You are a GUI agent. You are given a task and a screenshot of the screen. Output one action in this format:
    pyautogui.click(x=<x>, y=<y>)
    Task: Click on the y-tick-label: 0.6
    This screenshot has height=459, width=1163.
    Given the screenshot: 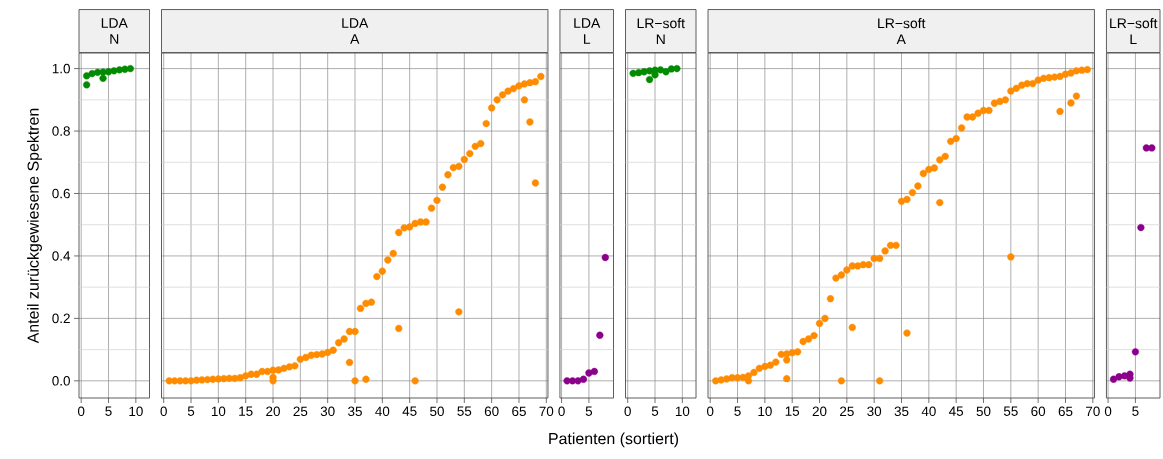 What is the action you would take?
    pyautogui.click(x=61, y=193)
    